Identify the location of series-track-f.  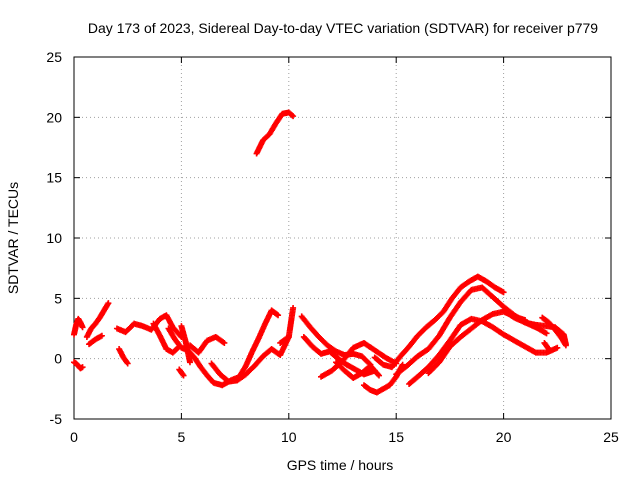
(123, 356).